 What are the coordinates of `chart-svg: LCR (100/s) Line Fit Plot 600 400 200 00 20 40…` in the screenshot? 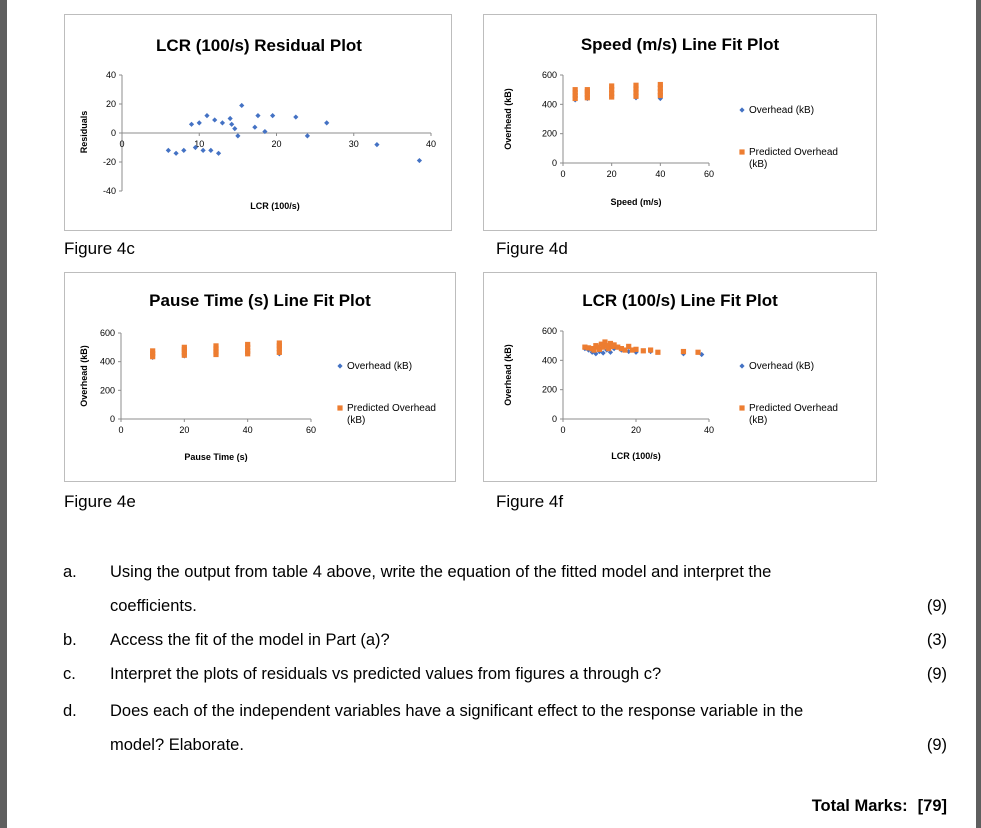 It's located at (670, 376).